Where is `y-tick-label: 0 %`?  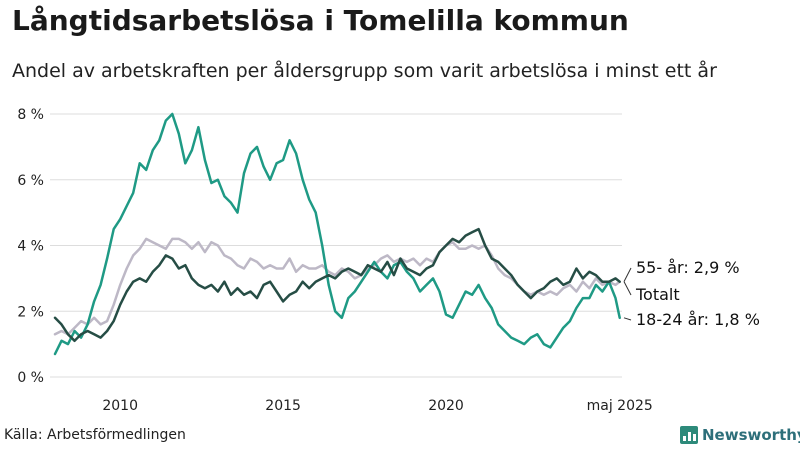 y-tick-label: 0 % is located at coordinates (30, 378).